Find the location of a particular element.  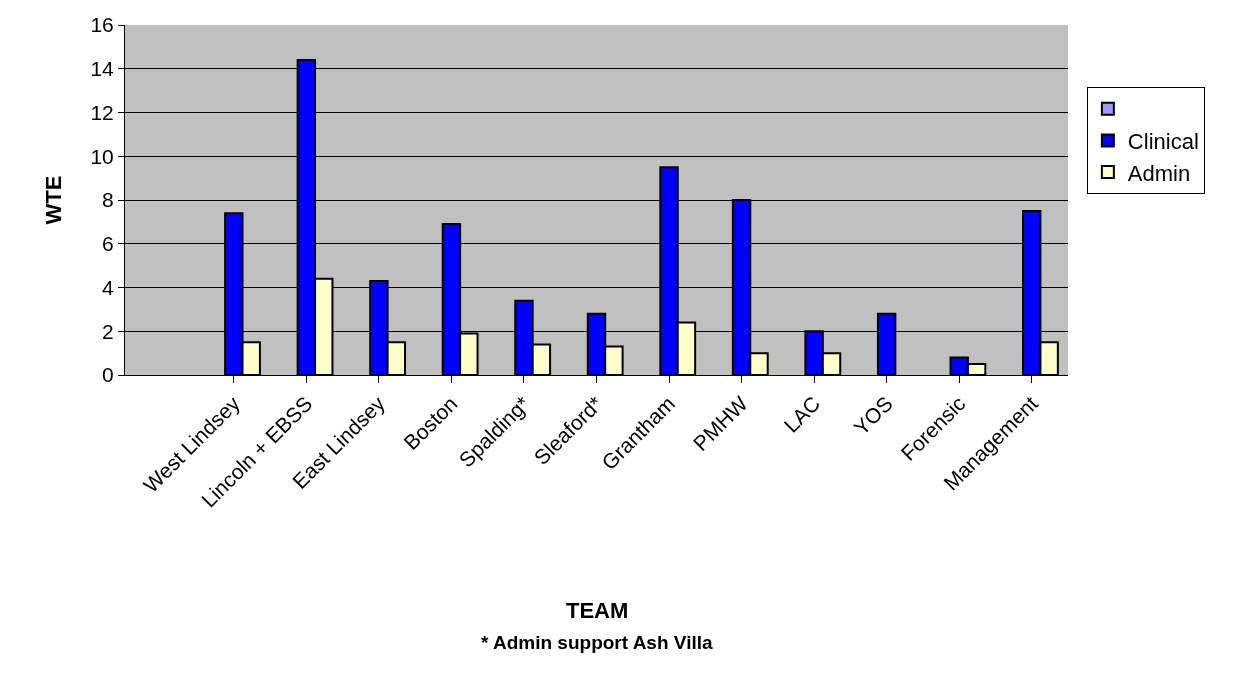

x-tick-label: YOS is located at coordinates (873, 415).